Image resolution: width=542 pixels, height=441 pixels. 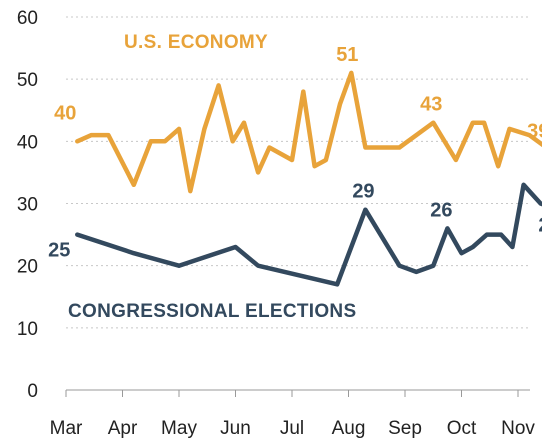 I want to click on y-tick-label: 20, so click(x=27, y=267).